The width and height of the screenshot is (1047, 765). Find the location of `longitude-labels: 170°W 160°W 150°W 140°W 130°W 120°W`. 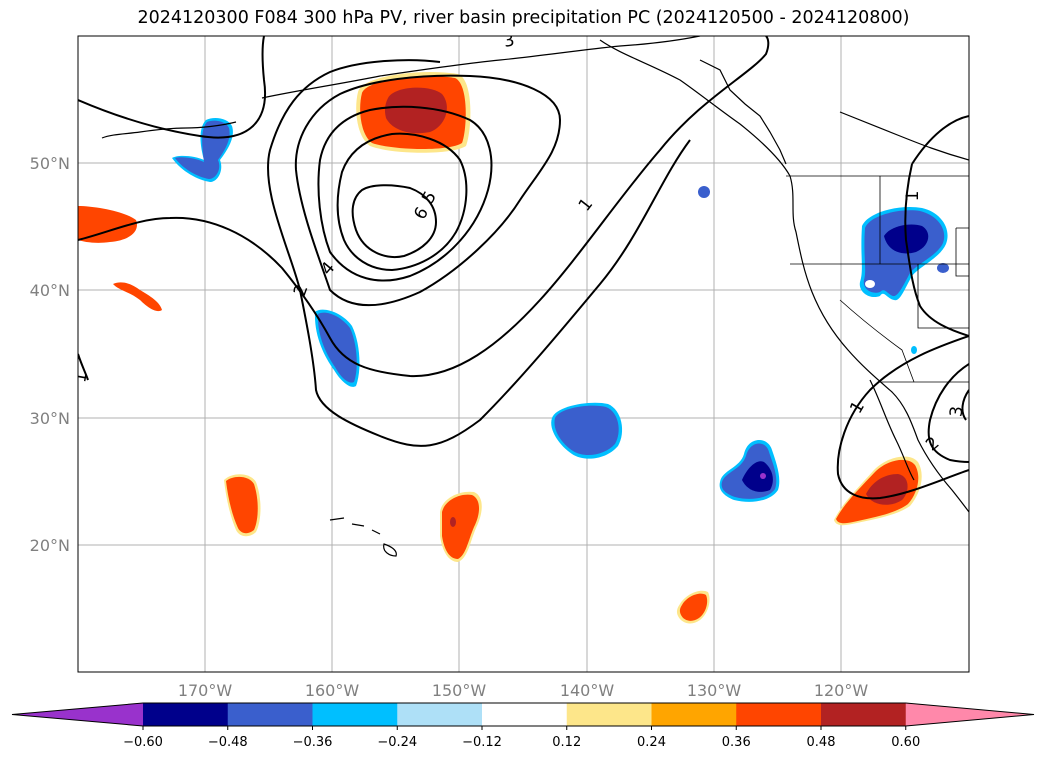

longitude-labels: 170°W 160°W 150°W 140°W 130°W 120°W is located at coordinates (523, 690).